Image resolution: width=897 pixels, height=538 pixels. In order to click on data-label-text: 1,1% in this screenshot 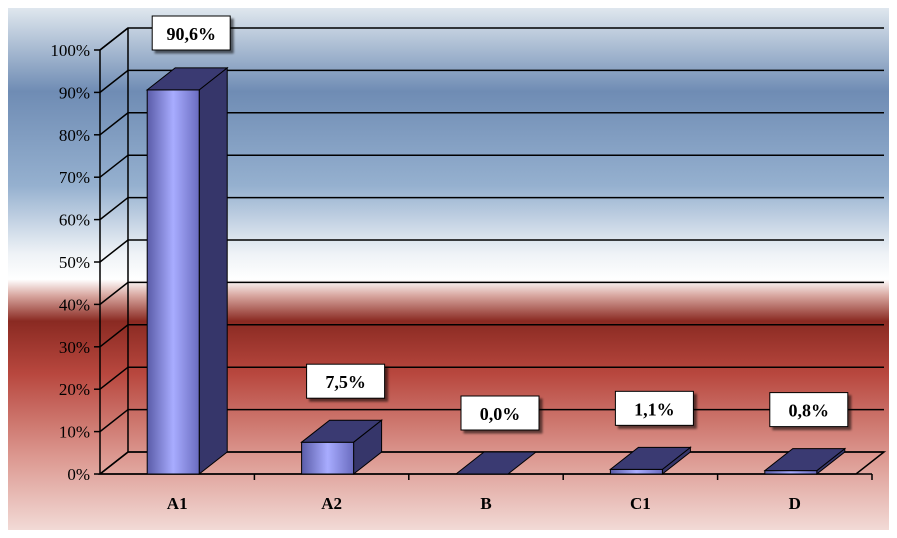, I will do `click(654, 409)`.